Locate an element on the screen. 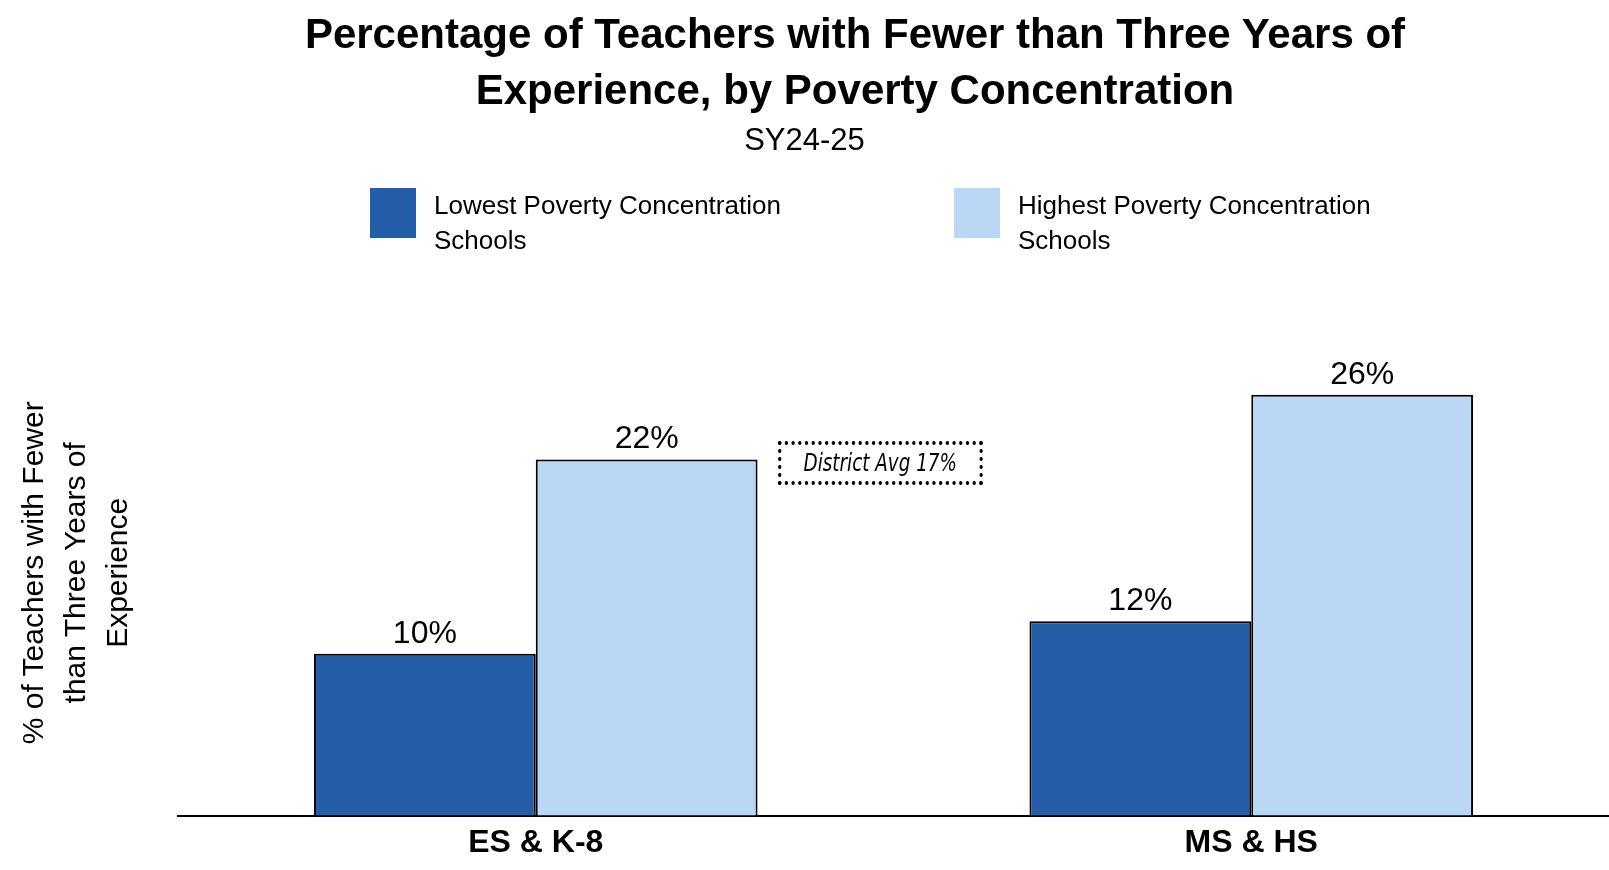  x-tick-label: ES & K-8 is located at coordinates (536, 840).